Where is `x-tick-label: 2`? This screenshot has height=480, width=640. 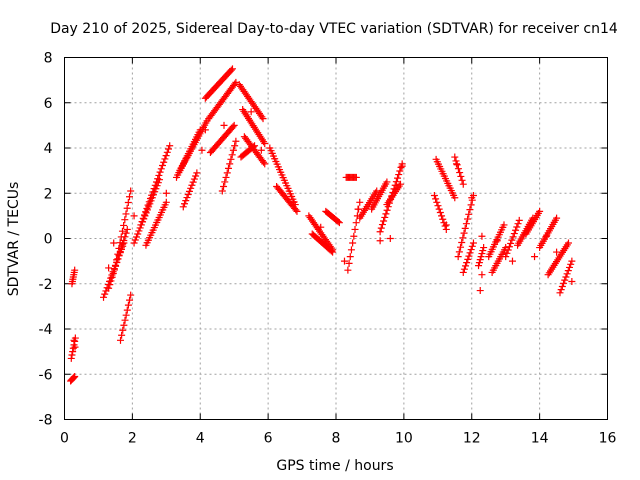
x-tick-label: 2 is located at coordinates (132, 439).